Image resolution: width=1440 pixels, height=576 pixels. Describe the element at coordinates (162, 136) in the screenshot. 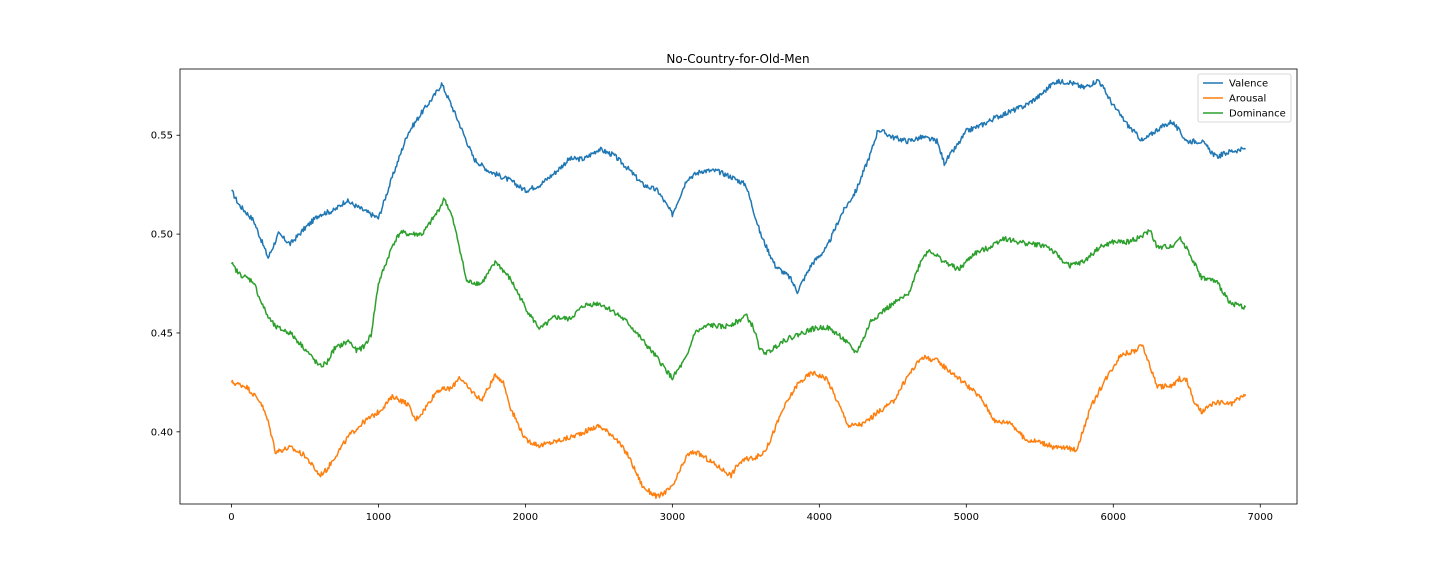

I see `y-tick-label: 0.55` at that location.